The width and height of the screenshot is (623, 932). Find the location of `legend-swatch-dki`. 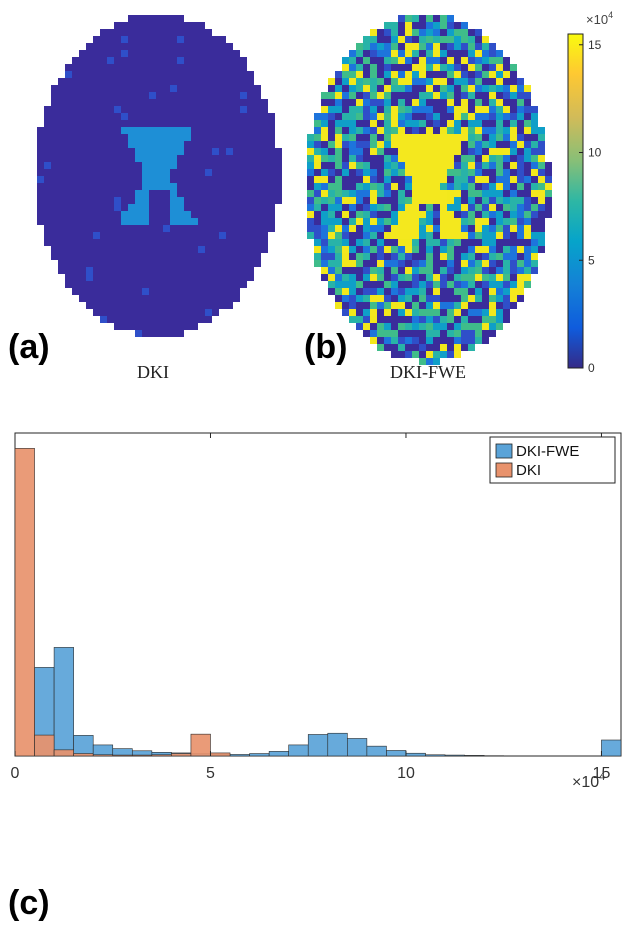

legend-swatch-dki is located at coordinates (504, 470).